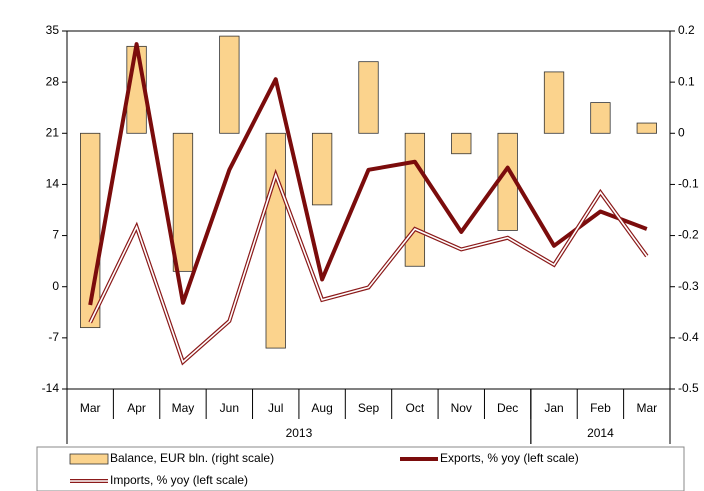  Describe the element at coordinates (55, 286) in the screenshot. I see `y-tick-label: 0` at that location.